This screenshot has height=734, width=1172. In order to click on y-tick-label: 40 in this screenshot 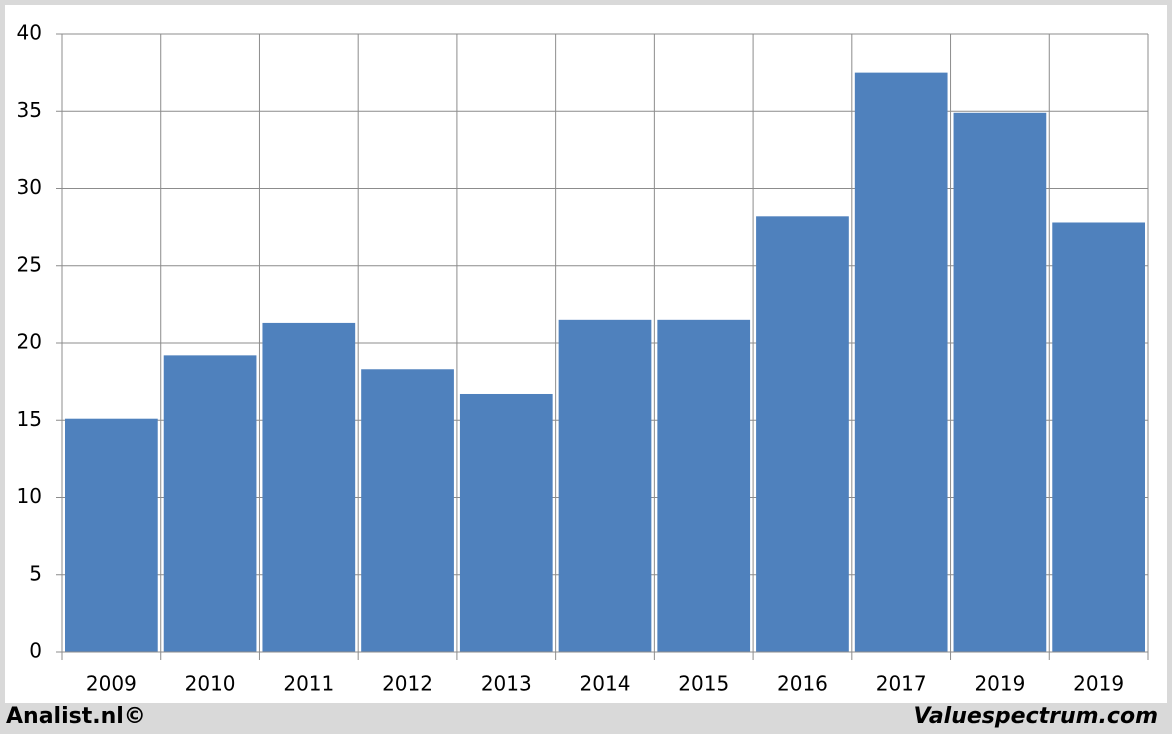, I will do `click(29, 33)`.